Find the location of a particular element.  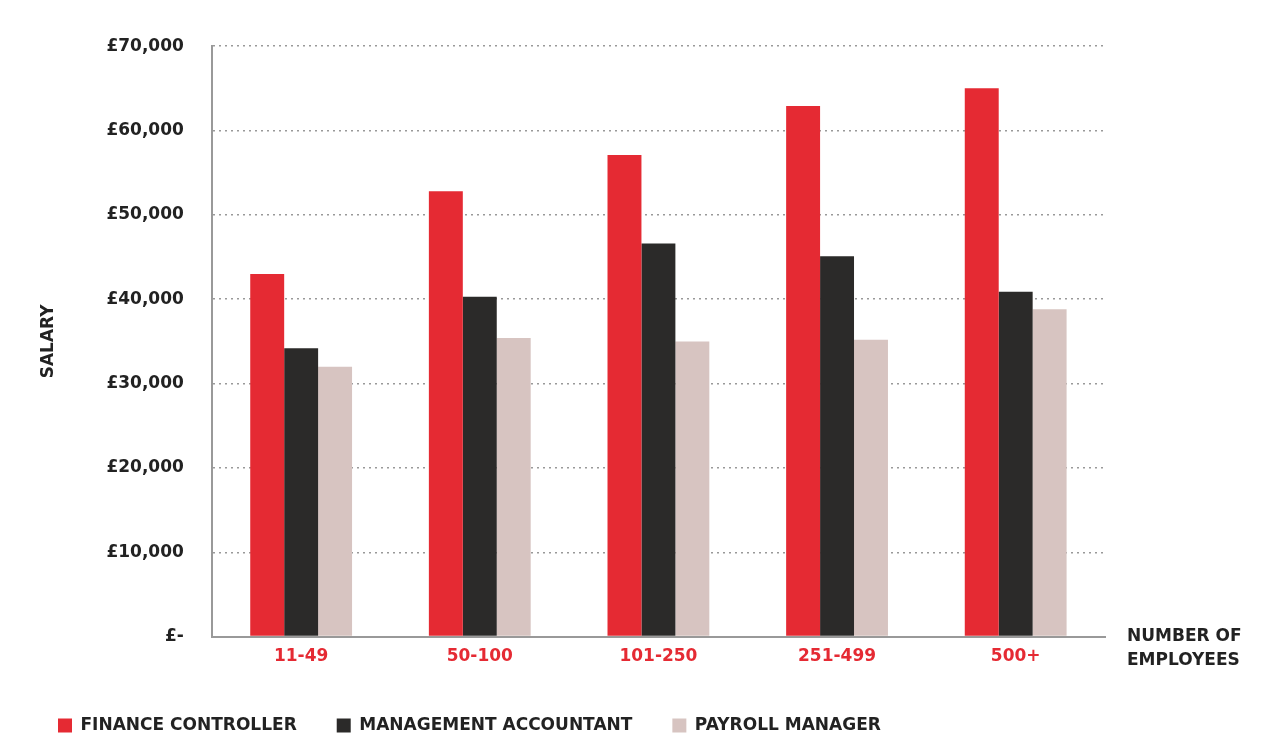

legend-label: PAYROLL MANAGER is located at coordinates (787, 723).